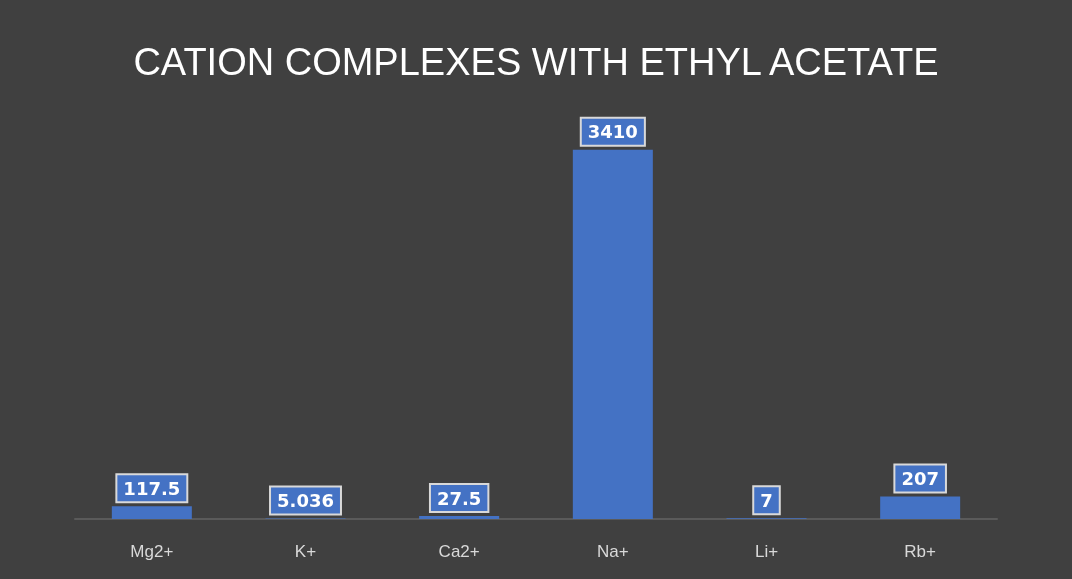 The width and height of the screenshot is (1072, 579). I want to click on bar, so click(459, 517).